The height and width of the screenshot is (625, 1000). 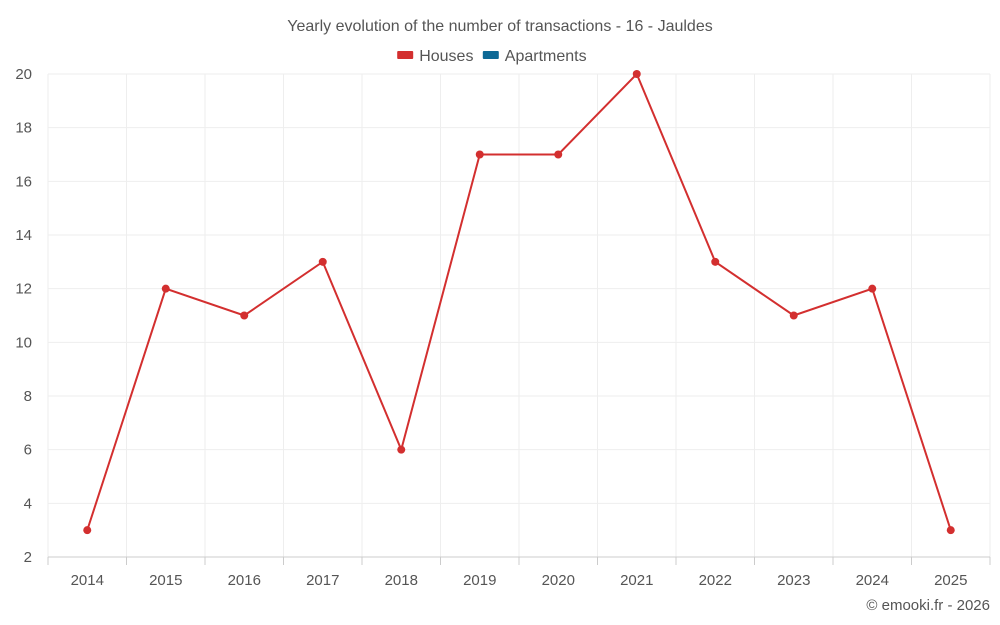 I want to click on x-tick-label: 2014, so click(x=87, y=580).